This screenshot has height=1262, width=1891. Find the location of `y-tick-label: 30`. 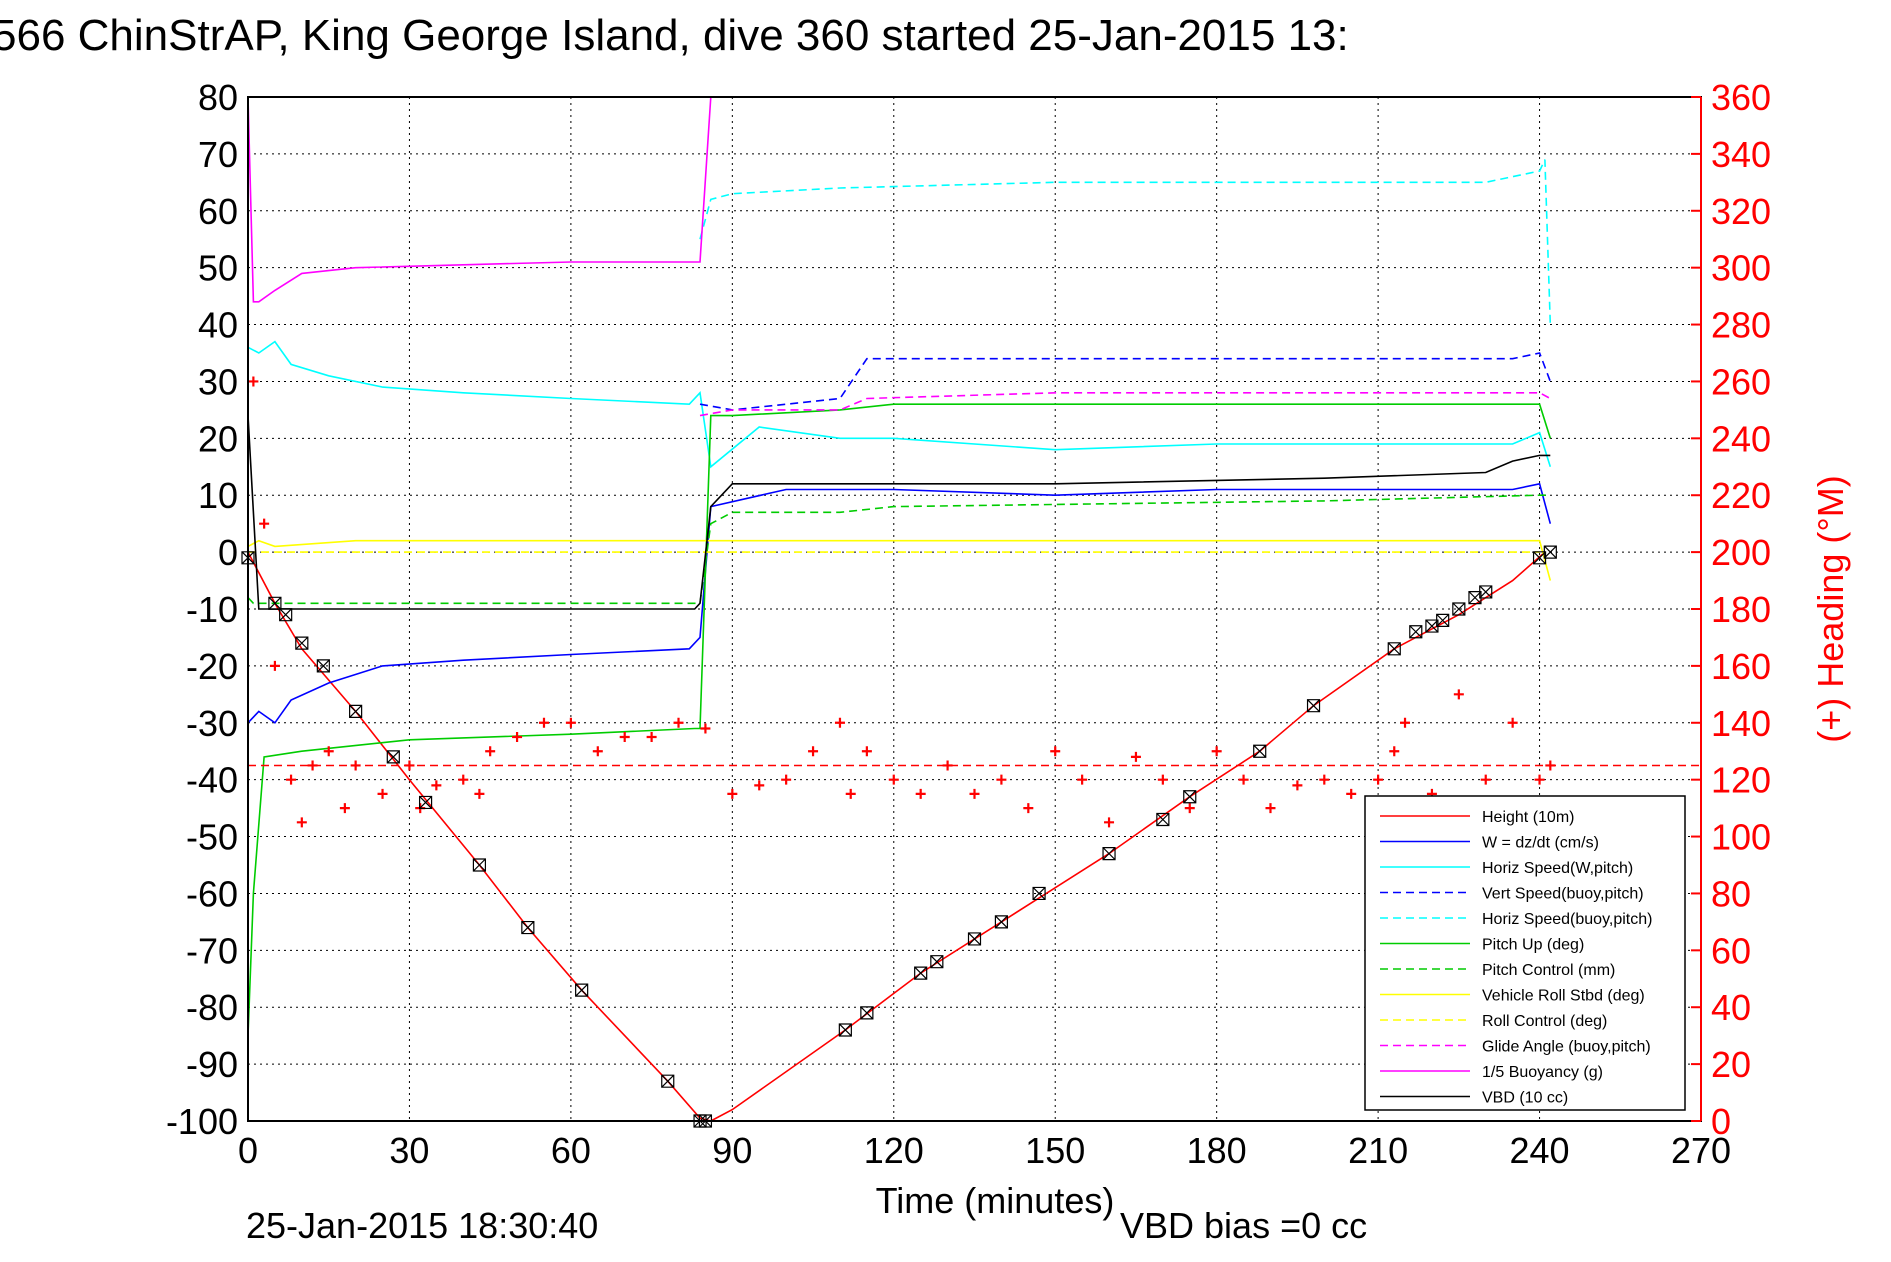

y-tick-label: 30 is located at coordinates (218, 381).